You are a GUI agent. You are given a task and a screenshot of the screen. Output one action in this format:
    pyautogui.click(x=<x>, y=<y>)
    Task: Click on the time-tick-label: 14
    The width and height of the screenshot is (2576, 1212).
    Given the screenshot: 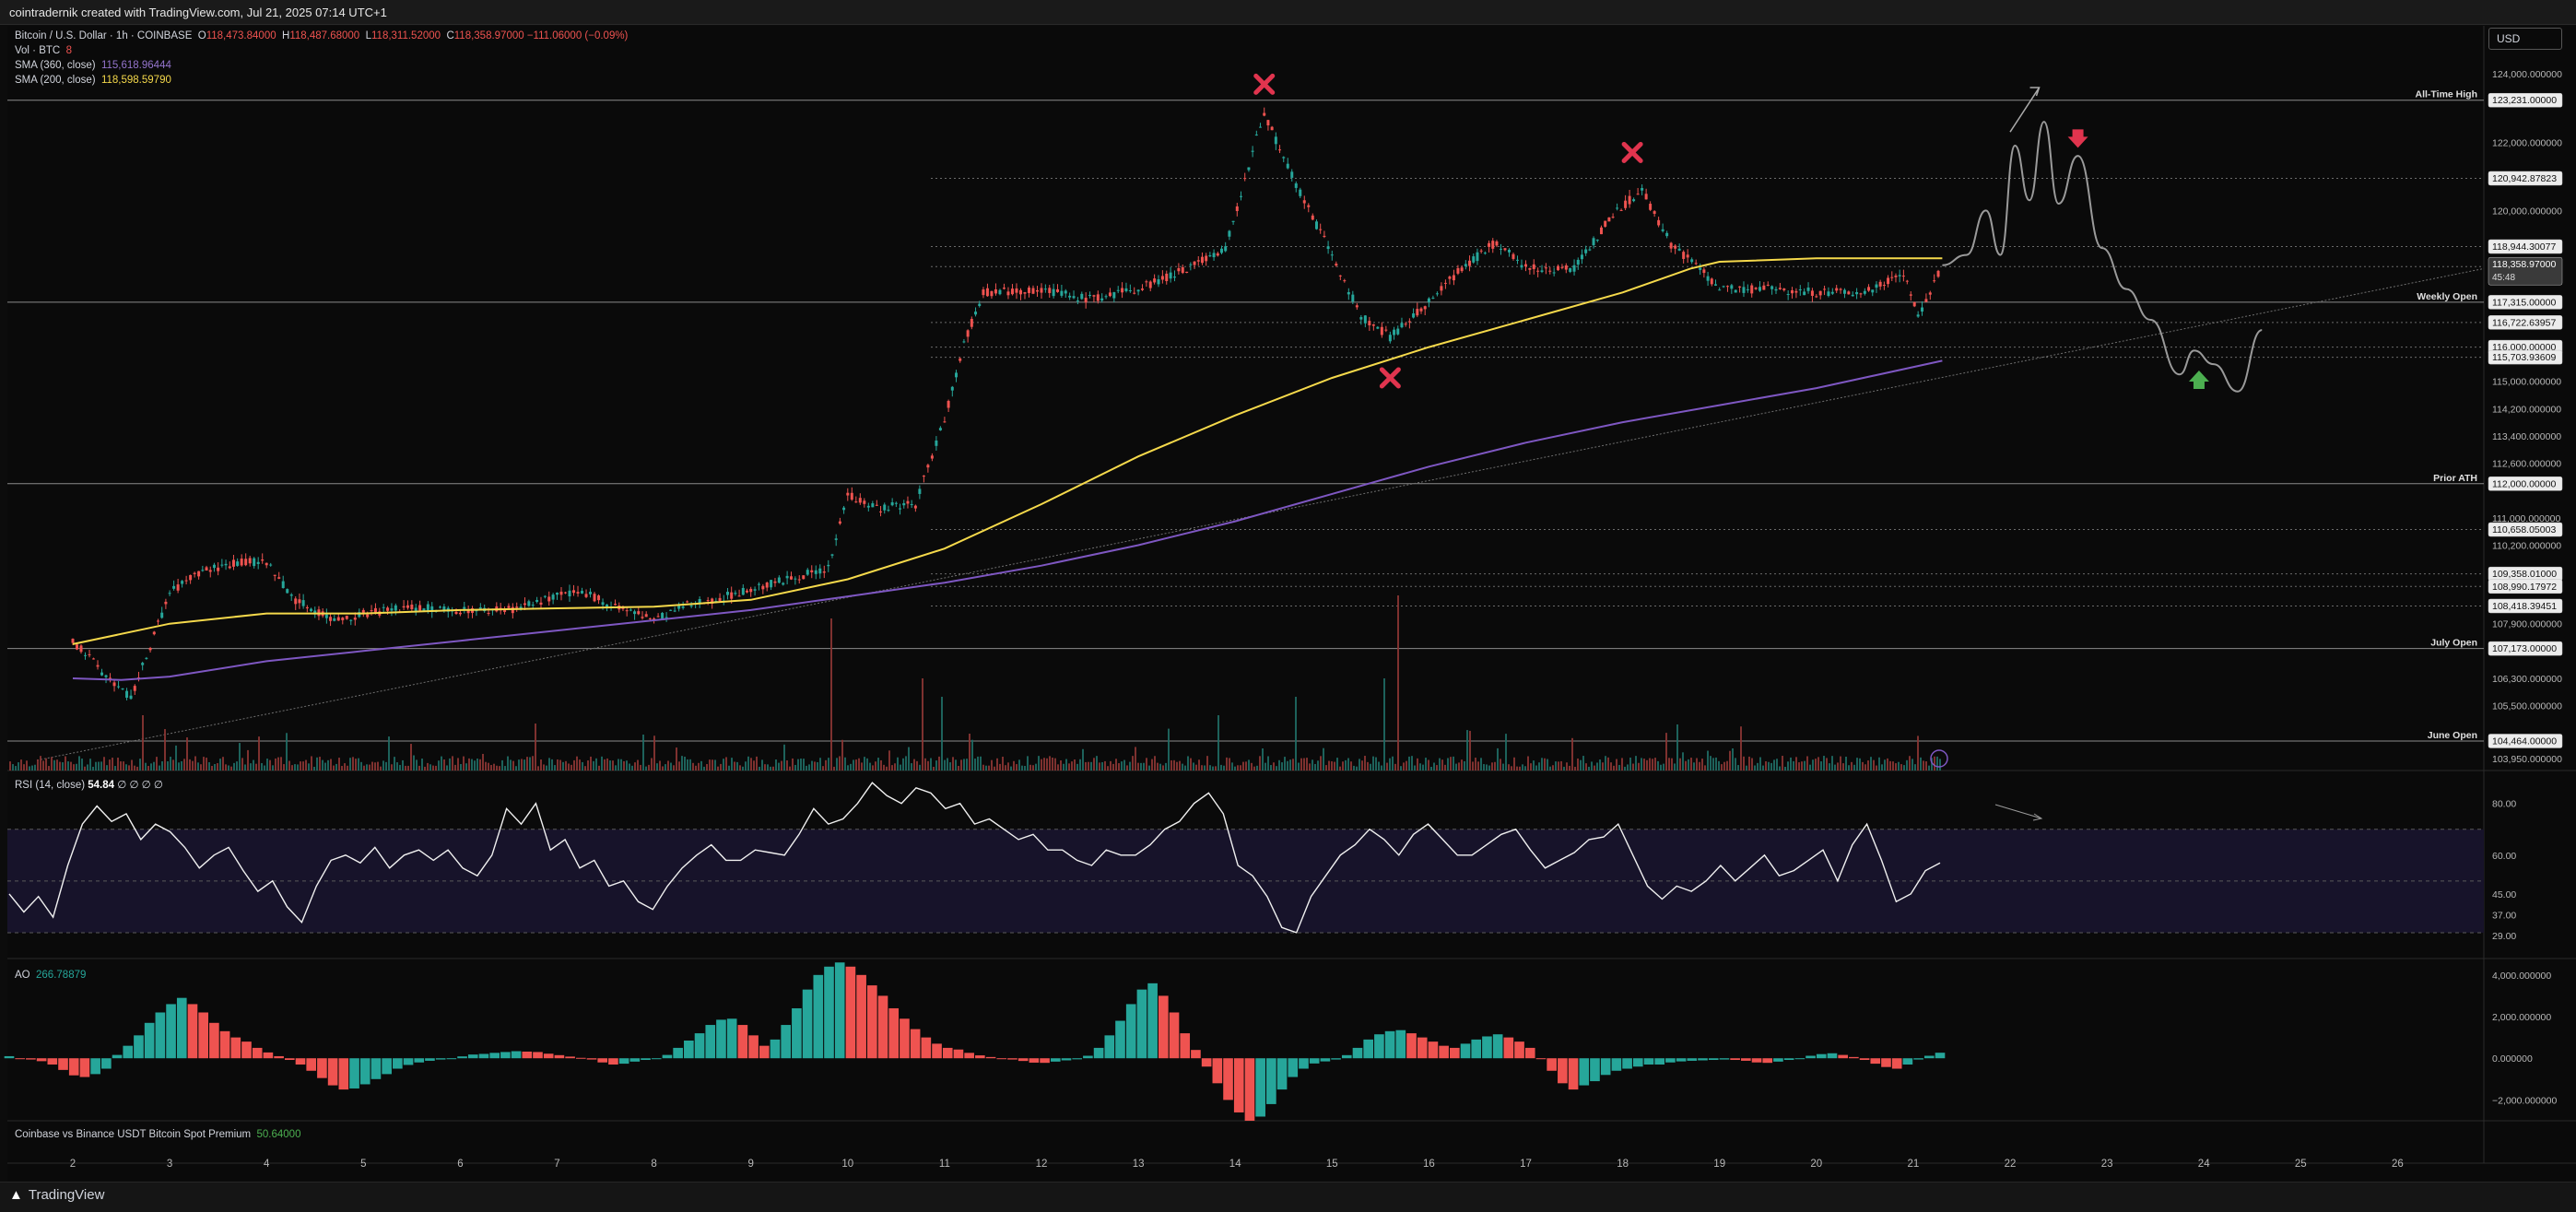 What is the action you would take?
    pyautogui.click(x=1235, y=1164)
    